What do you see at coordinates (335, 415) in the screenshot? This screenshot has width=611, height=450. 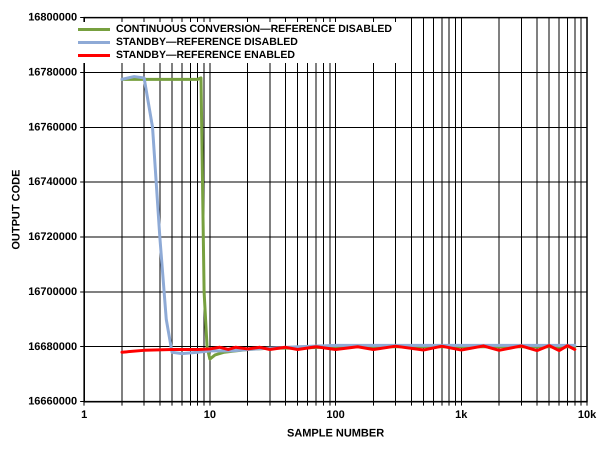 I see `x-tick-label: 100` at bounding box center [335, 415].